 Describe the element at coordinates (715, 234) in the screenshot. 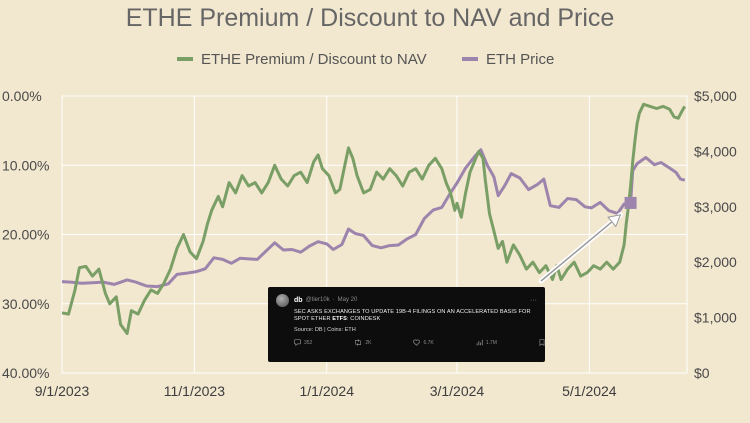

I see `y-right-ticks: $5,000 $4,000 $3,000 $2,000 $1,000 $0` at that location.